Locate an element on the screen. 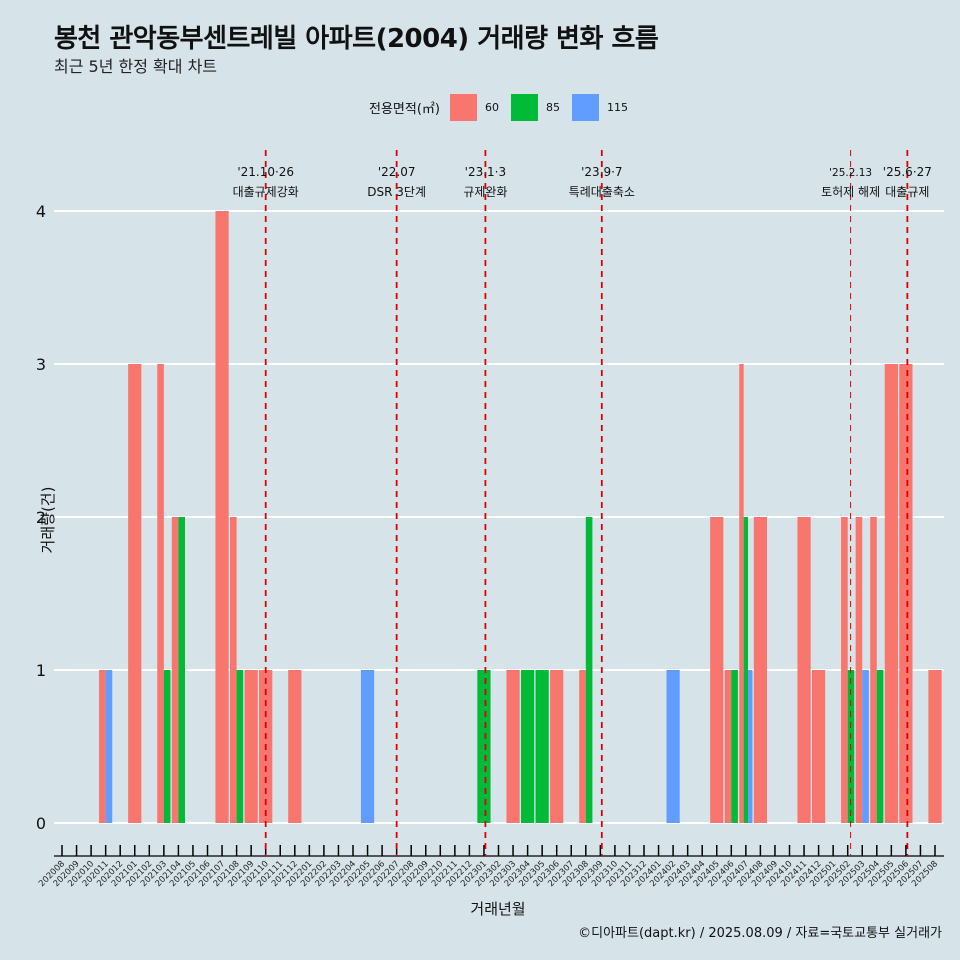 The image size is (960, 960). y-tick-label: 1 is located at coordinates (41, 670).